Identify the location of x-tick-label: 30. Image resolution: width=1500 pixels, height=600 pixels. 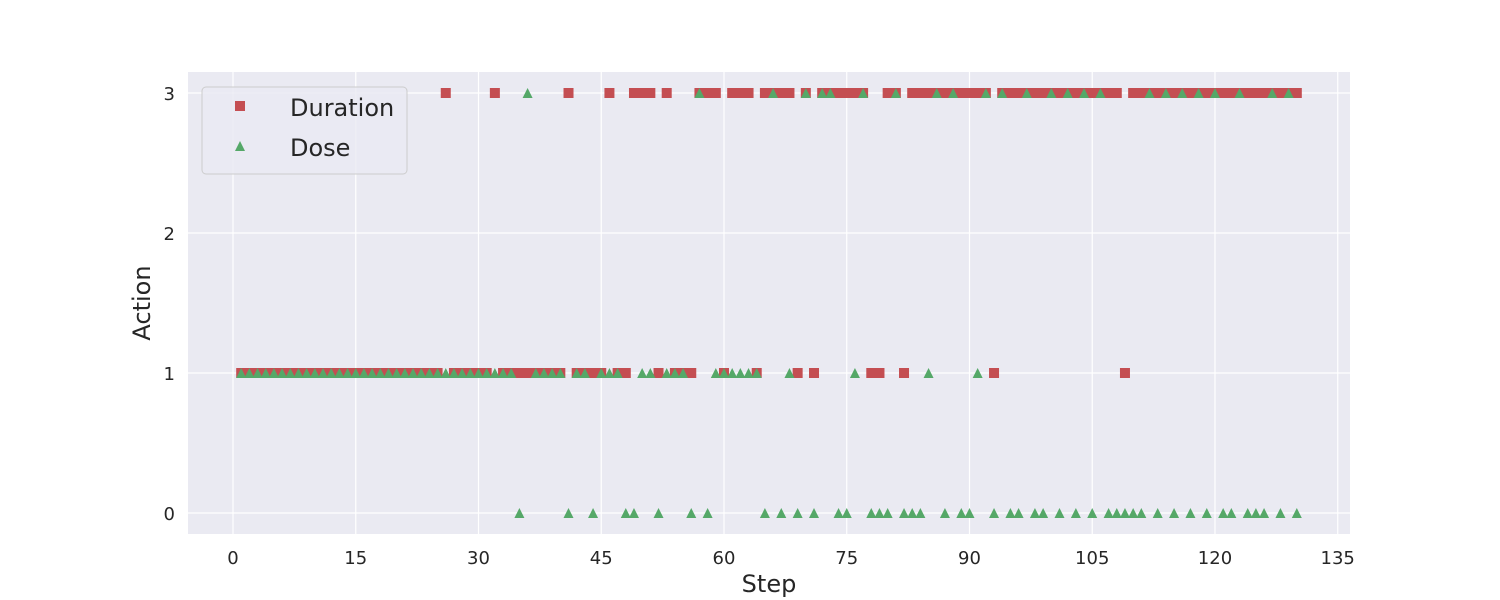
(478, 558).